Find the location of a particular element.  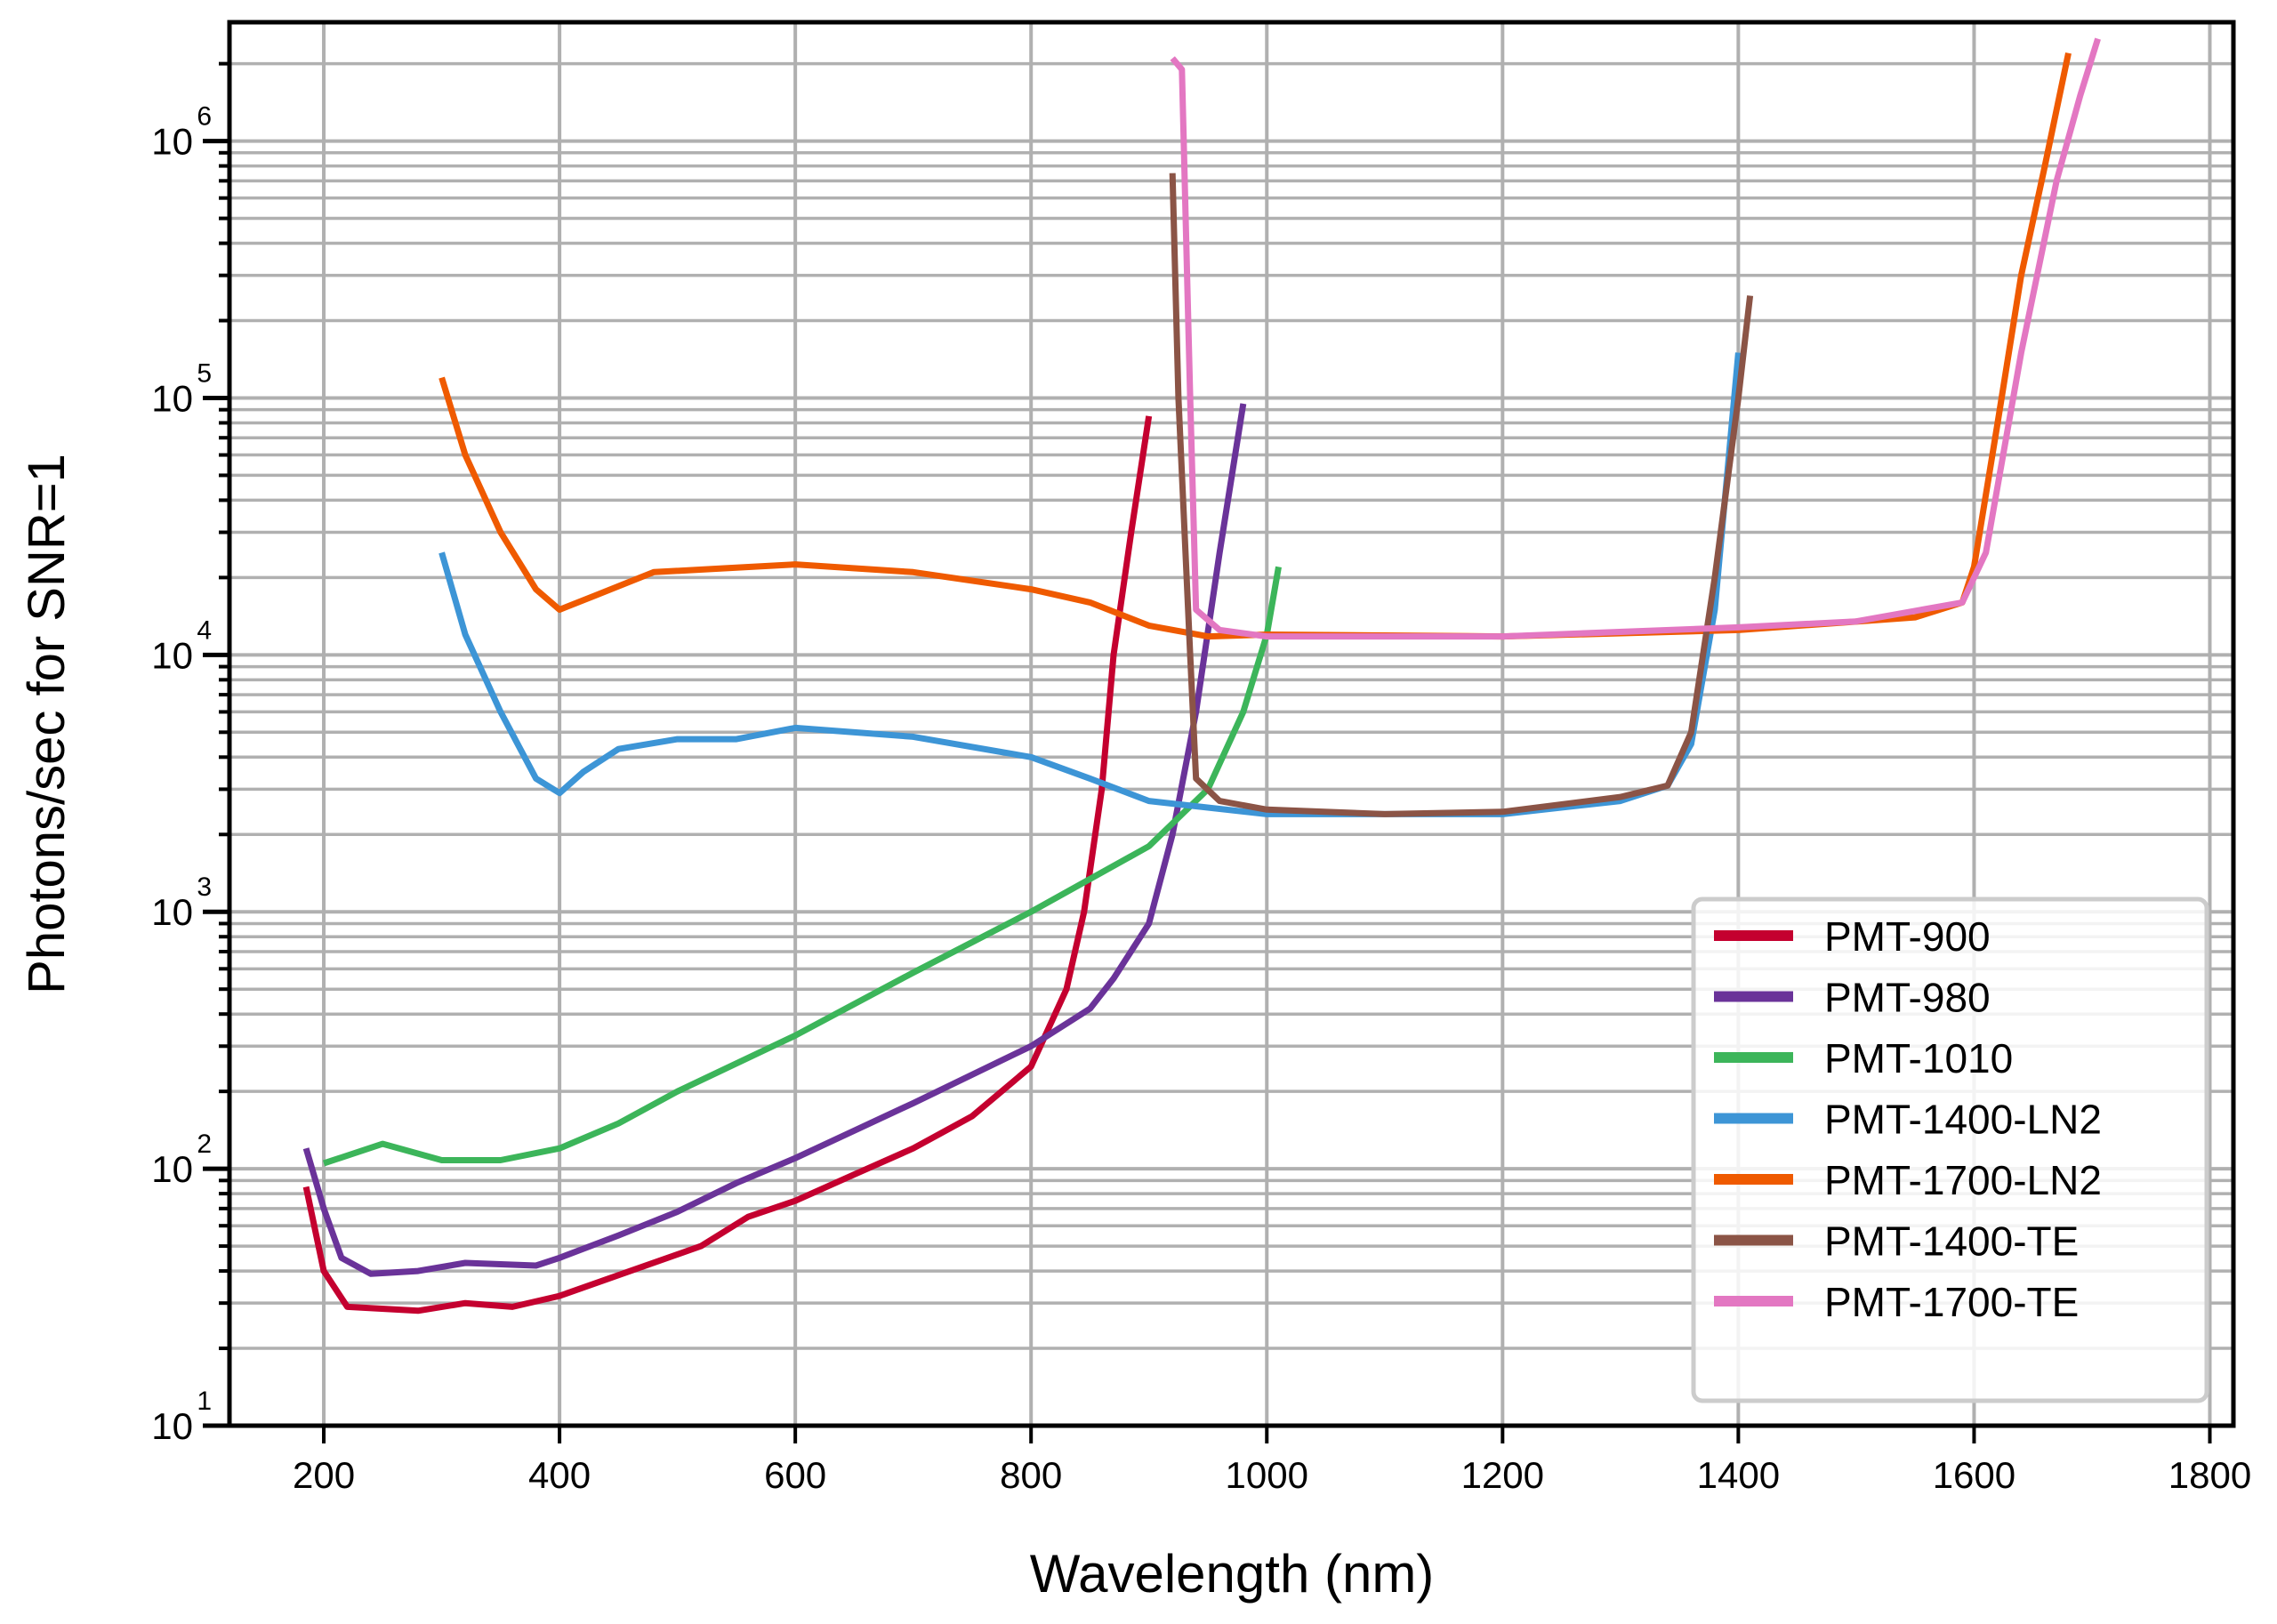

x-tick-label: 200 is located at coordinates (324, 1475).